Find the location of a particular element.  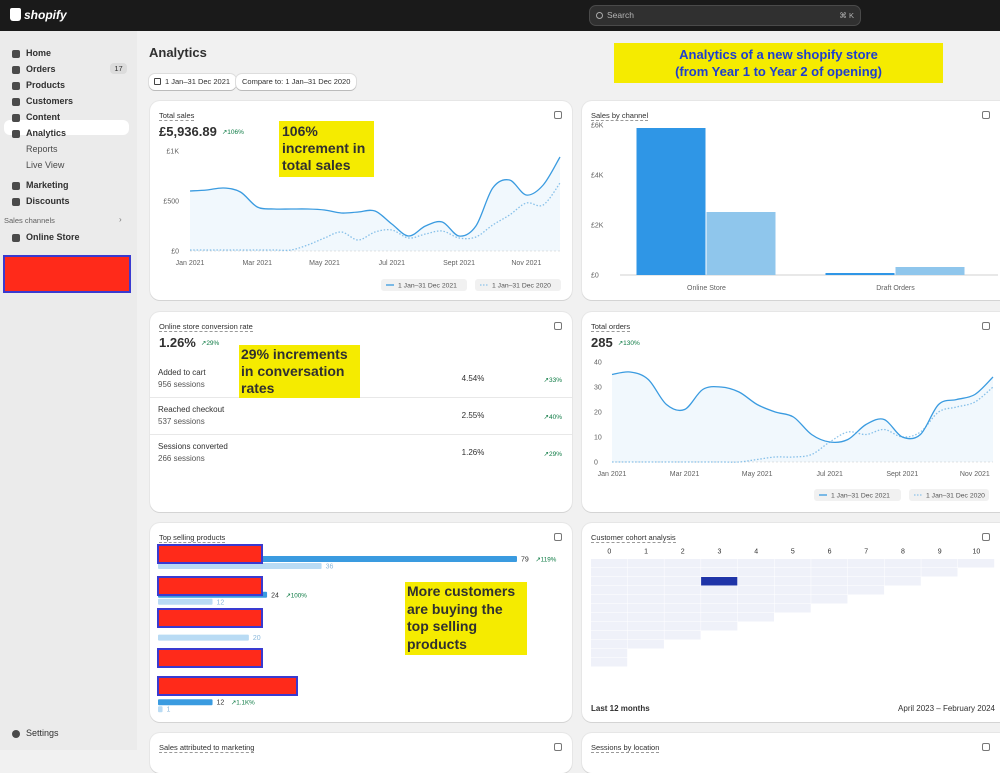

sessions: 537 sessions is located at coordinates (181, 421).